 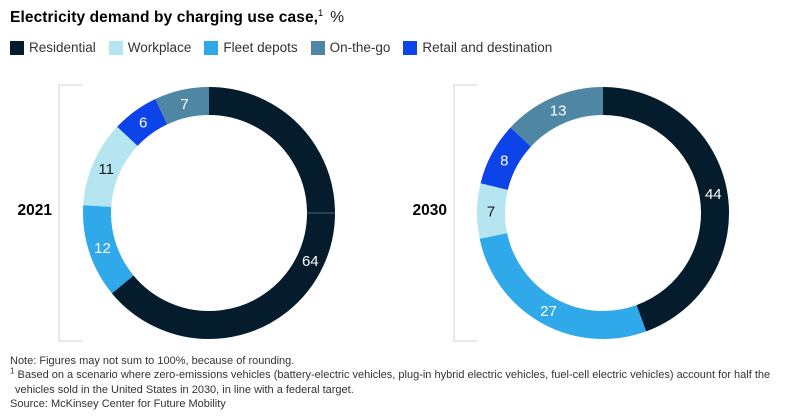 What do you see at coordinates (159, 47) in the screenshot?
I see `legend-label: Workplace` at bounding box center [159, 47].